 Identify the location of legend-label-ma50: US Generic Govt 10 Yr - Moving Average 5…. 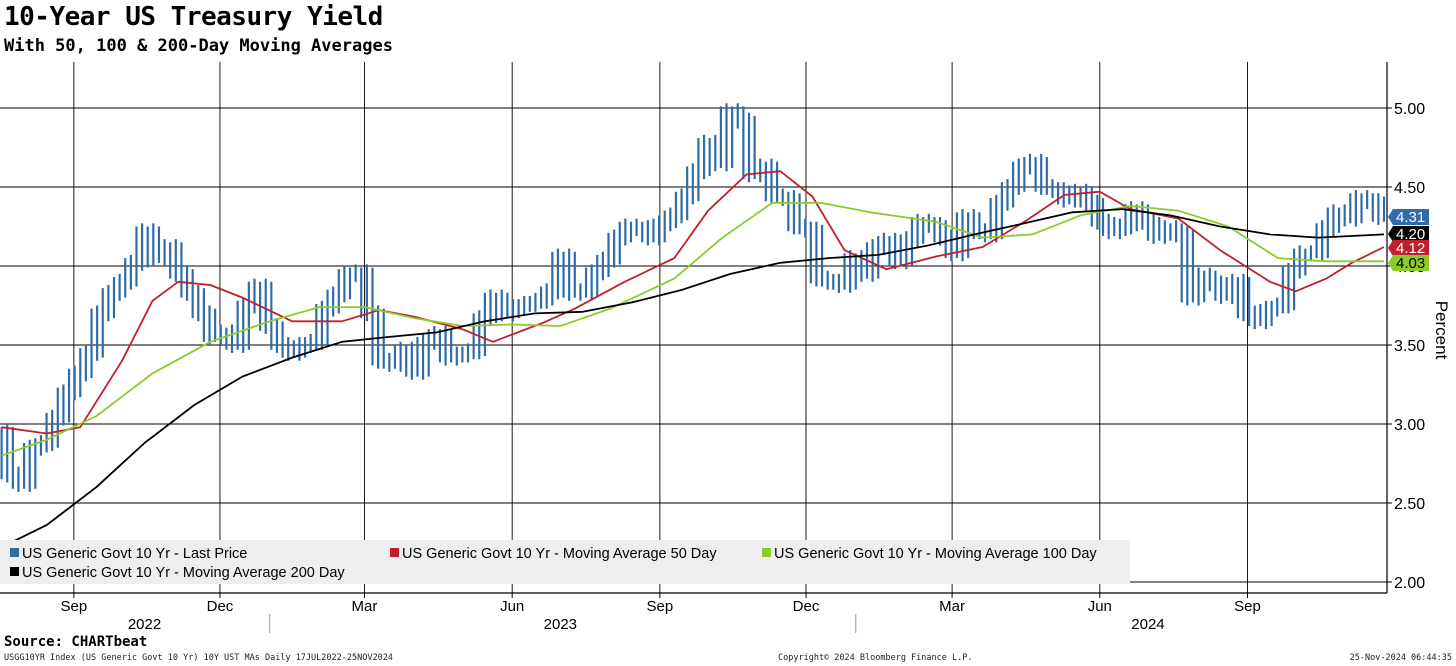
(559, 554).